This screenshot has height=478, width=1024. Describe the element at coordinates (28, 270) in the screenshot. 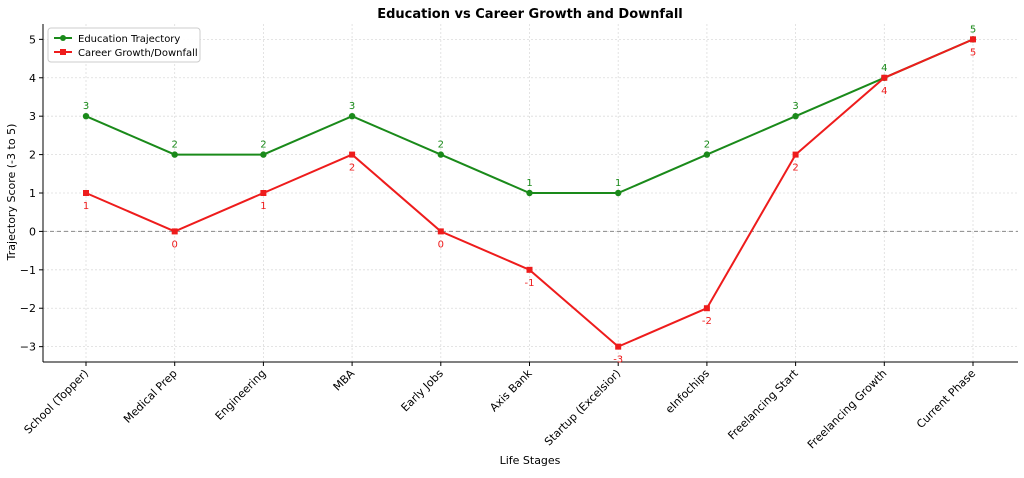

I see `y-tick-label: −1` at that location.